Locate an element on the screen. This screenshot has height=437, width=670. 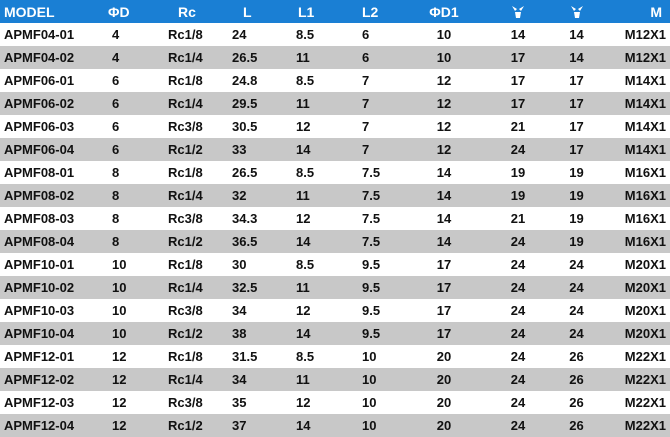
table-cell: 30.5 is located at coordinates (245, 126).